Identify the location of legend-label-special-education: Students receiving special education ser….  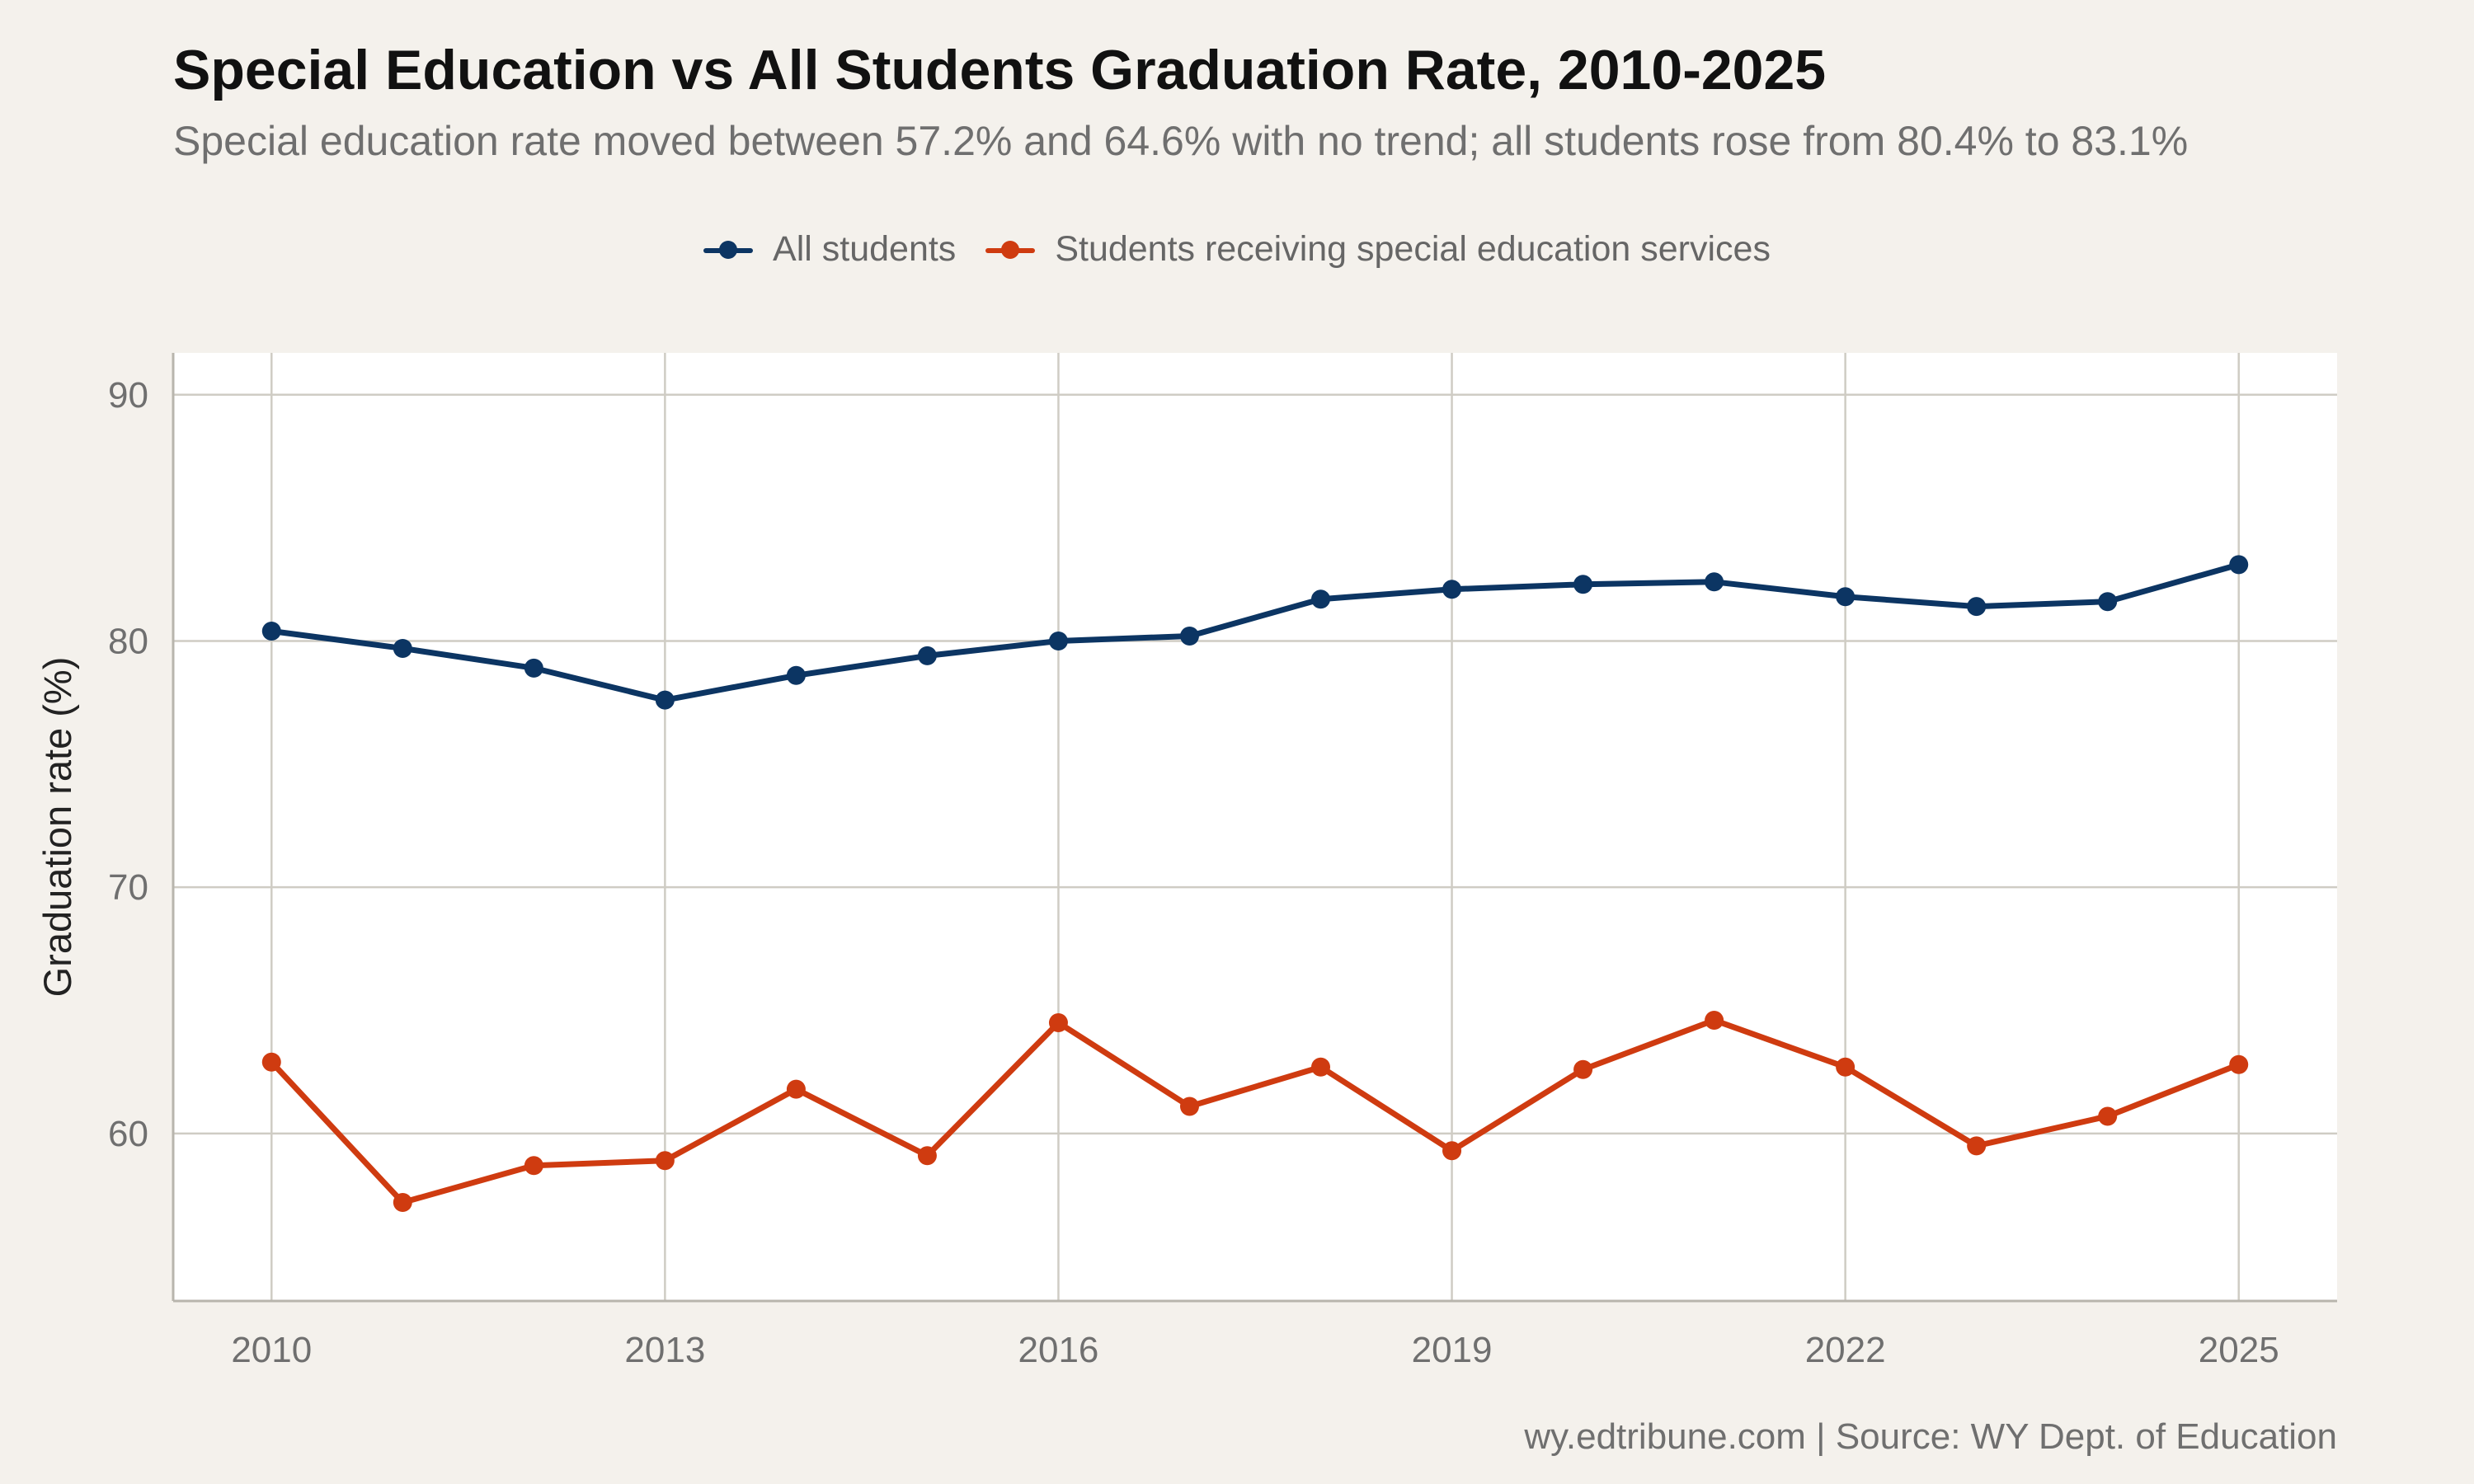
(1413, 249).